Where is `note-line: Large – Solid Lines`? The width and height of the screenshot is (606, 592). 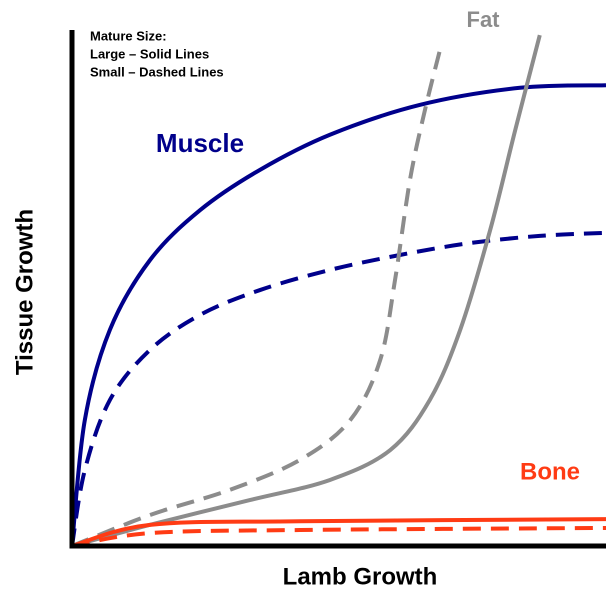 note-line: Large – Solid Lines is located at coordinates (149, 53).